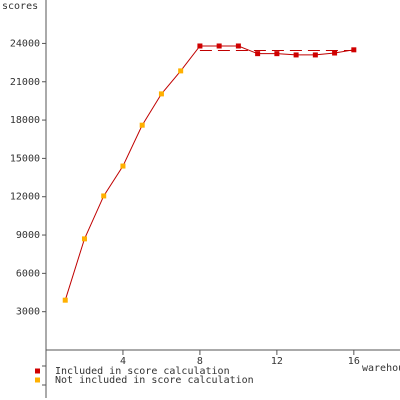 This screenshot has width=400, height=400. I want to click on legend-label: Included in score calculation, so click(142, 371).